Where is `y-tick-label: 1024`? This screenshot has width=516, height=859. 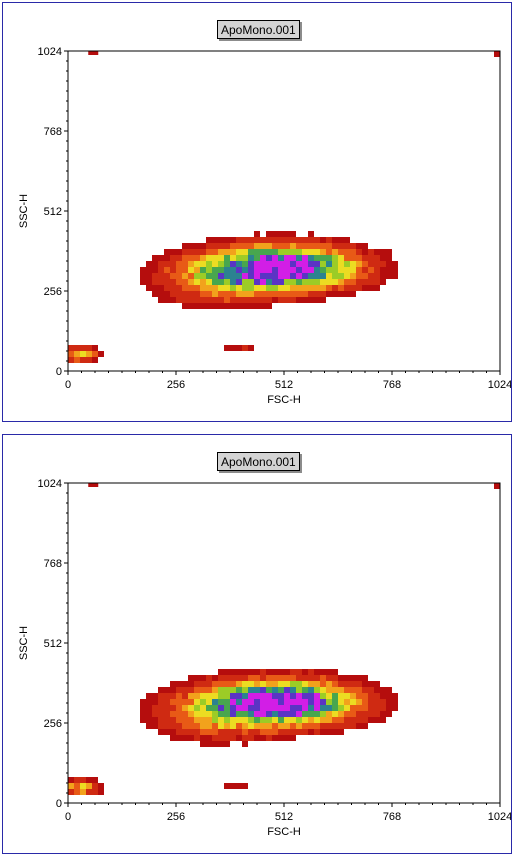
y-tick-label: 1024 is located at coordinates (50, 484).